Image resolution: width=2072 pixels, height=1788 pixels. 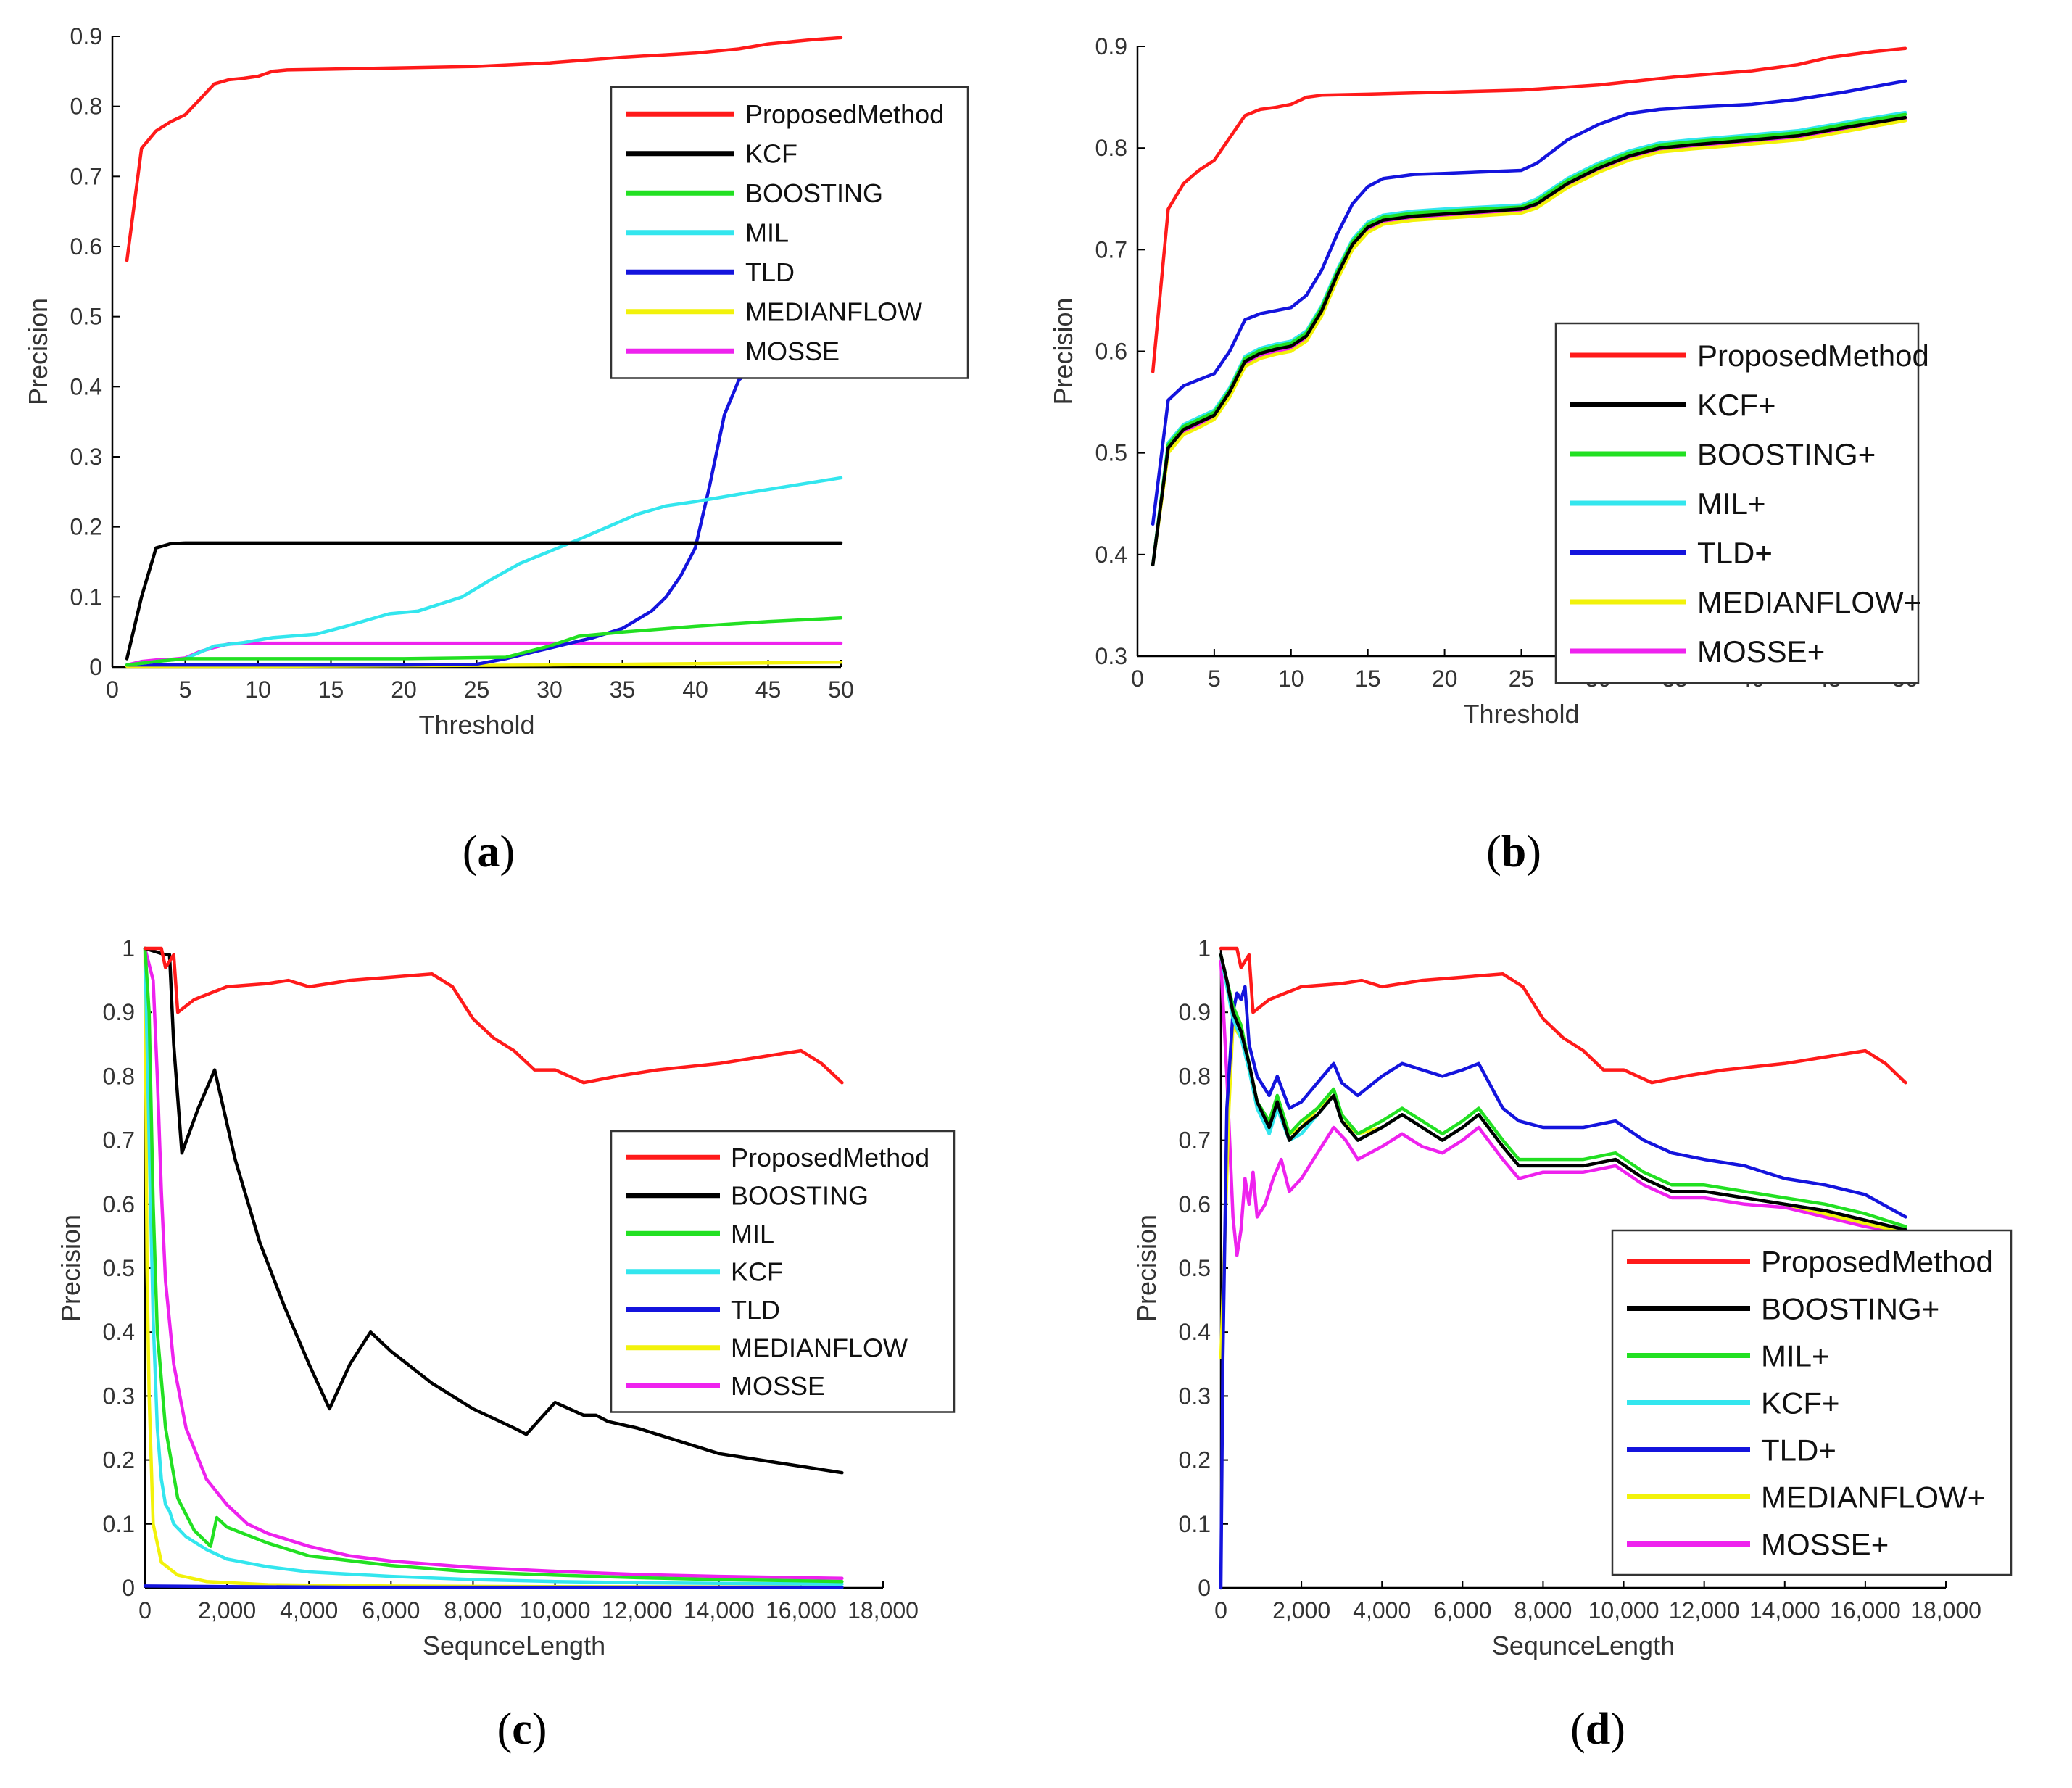 What do you see at coordinates (185, 689) in the screenshot?
I see `x-tick-label: 5` at bounding box center [185, 689].